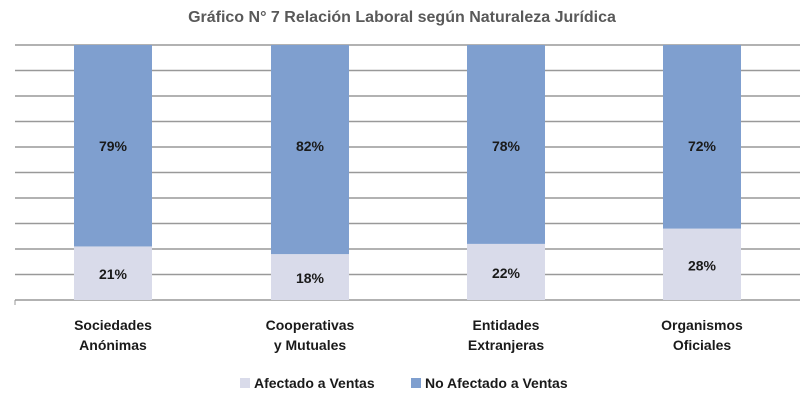 This screenshot has height=406, width=805. I want to click on data-label: 22%, so click(506, 273).